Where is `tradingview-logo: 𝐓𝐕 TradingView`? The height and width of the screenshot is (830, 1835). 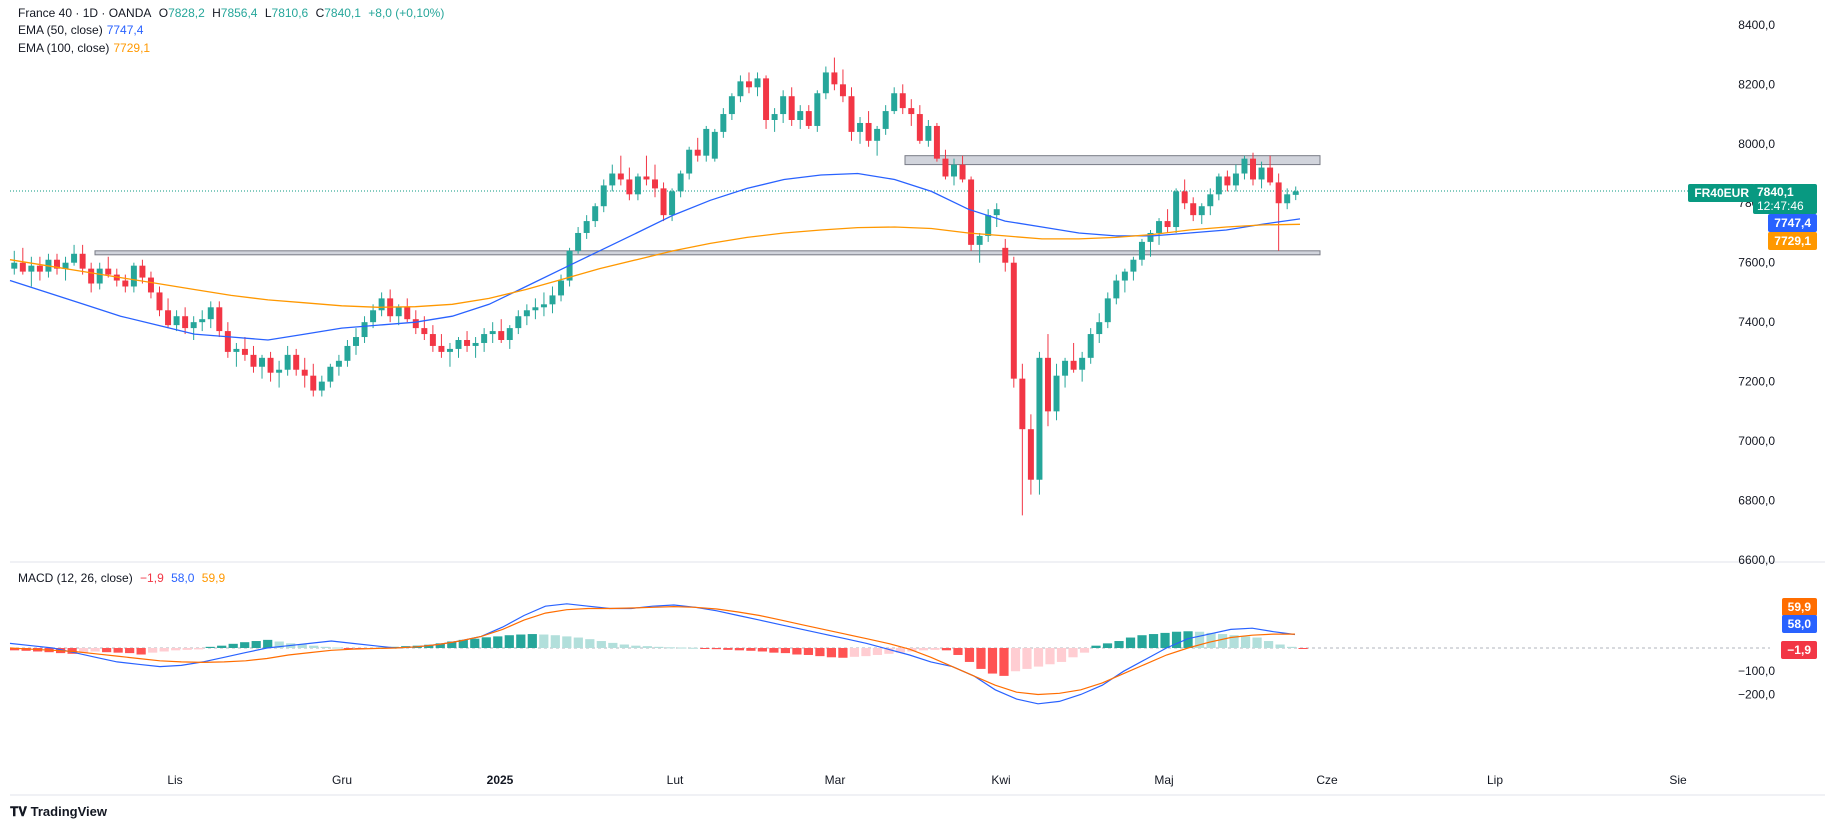
tradingview-logo: 𝐓𝐕 TradingView is located at coordinates (58, 811).